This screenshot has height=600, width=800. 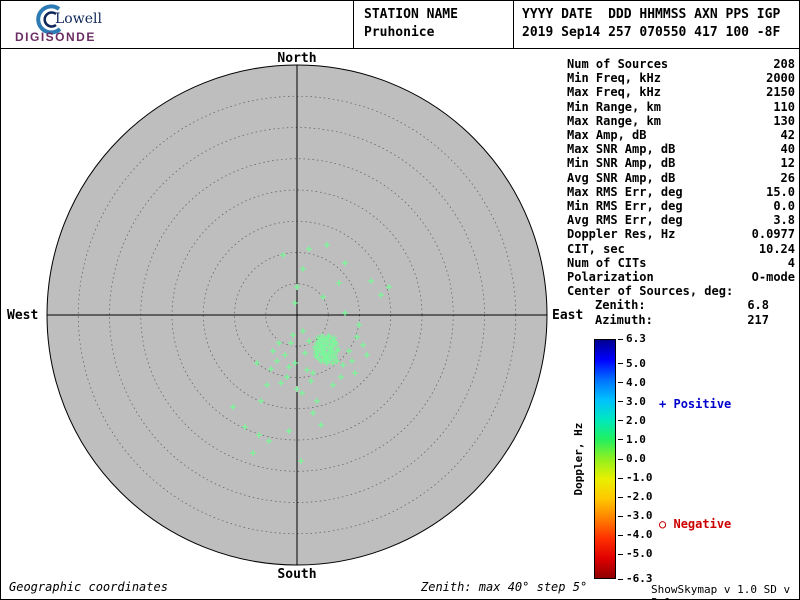 I want to click on positive-marker-icon: +, so click(x=663, y=404).